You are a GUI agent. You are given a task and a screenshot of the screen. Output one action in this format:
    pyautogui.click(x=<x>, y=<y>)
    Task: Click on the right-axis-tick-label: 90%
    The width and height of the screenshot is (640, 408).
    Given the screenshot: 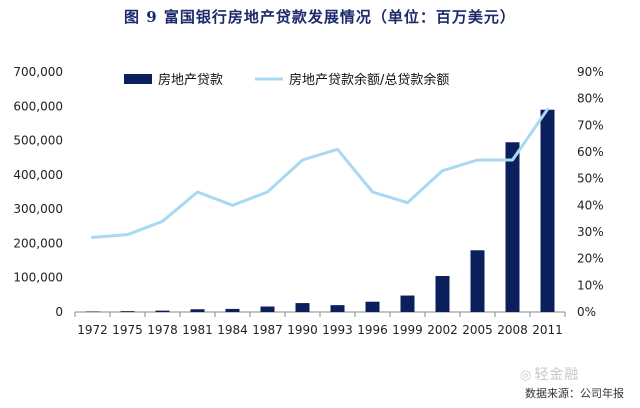 What is the action you would take?
    pyautogui.click(x=590, y=72)
    